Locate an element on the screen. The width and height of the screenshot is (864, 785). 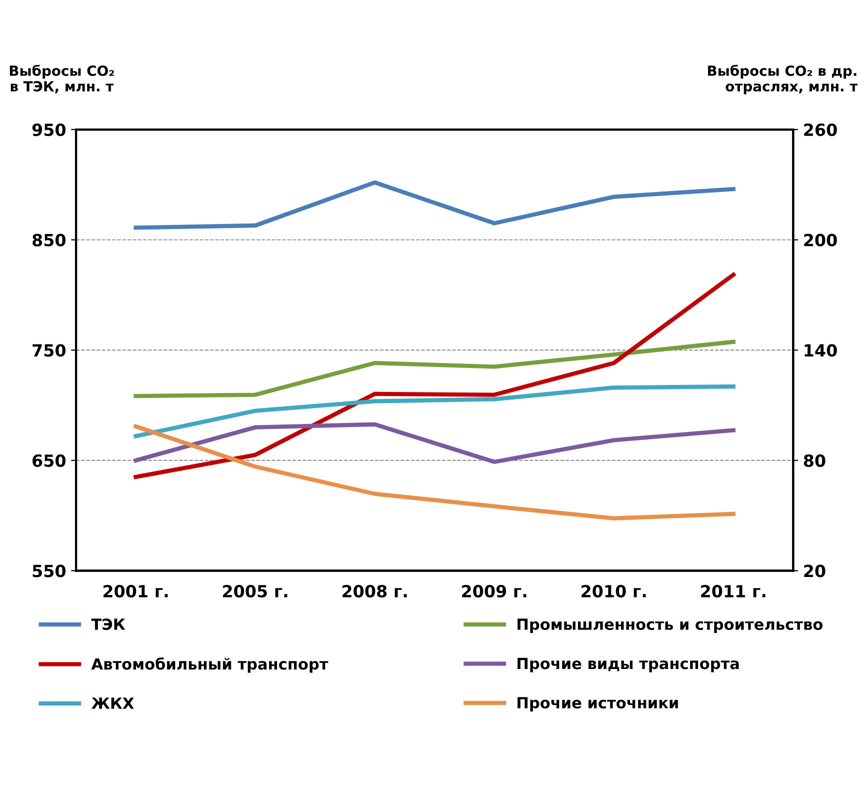
x-tick-label: 2011 г. is located at coordinates (733, 591).